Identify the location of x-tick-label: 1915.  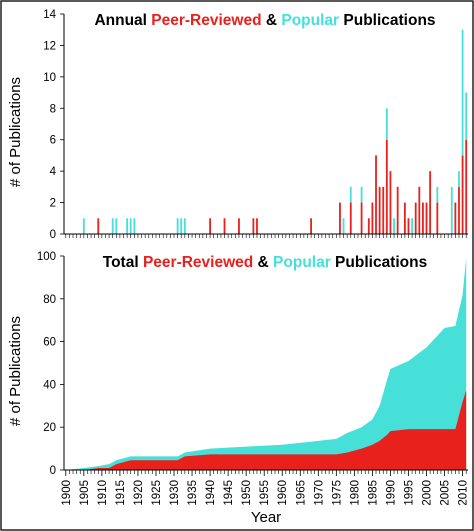
(121, 493).